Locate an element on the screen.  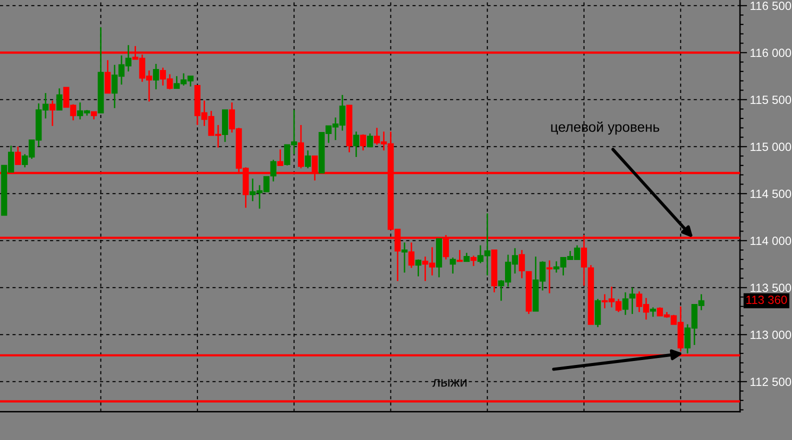
y-tick-label: 115 500 is located at coordinates (771, 100).